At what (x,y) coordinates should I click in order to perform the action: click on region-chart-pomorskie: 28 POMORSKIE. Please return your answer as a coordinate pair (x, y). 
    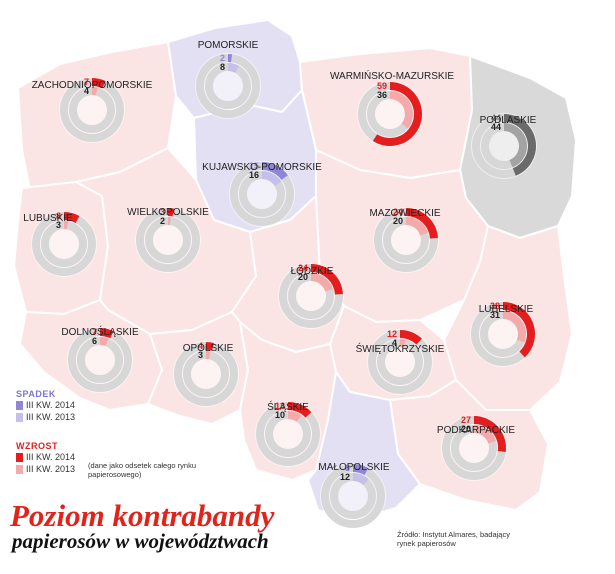
    Looking at the image, I should click on (228, 79).